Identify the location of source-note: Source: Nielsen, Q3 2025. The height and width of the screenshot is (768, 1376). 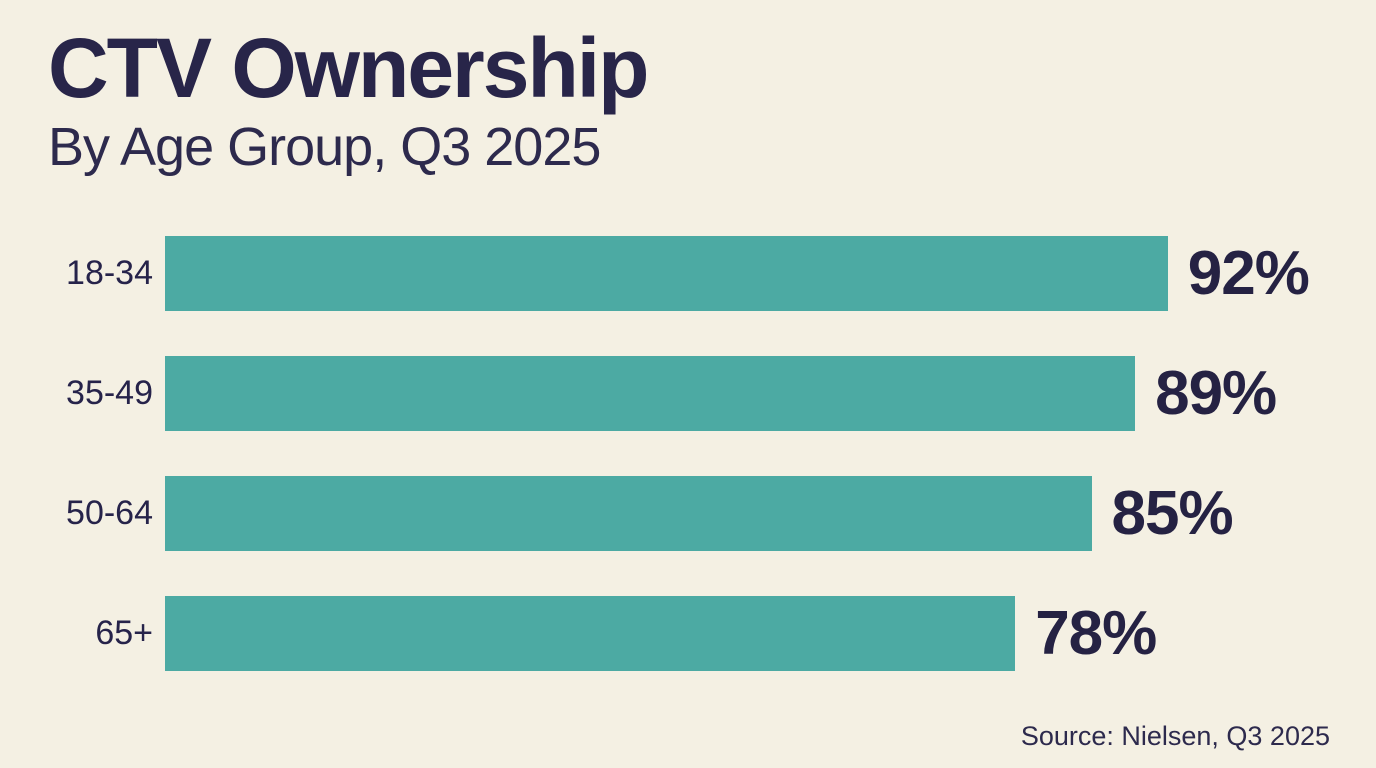
(1175, 736).